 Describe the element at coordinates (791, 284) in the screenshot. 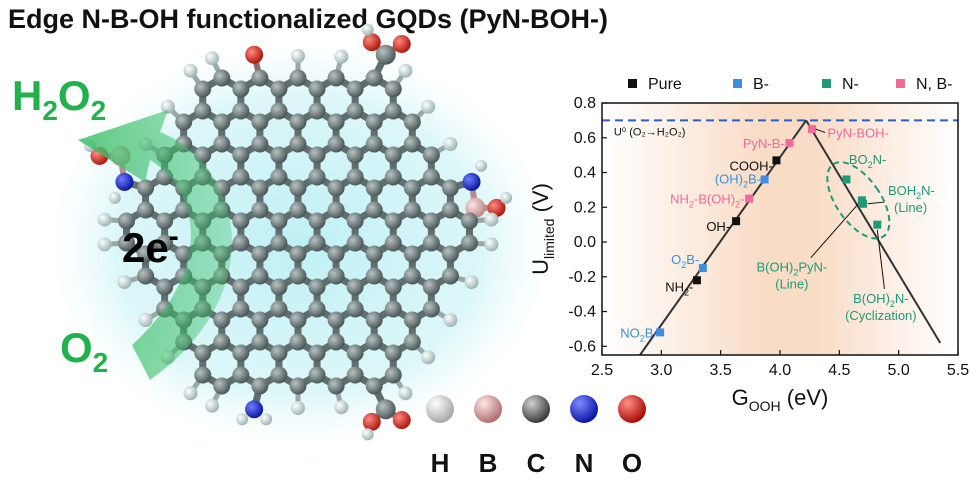

I see `annotation-boh2pyn-line2: (Line)` at that location.